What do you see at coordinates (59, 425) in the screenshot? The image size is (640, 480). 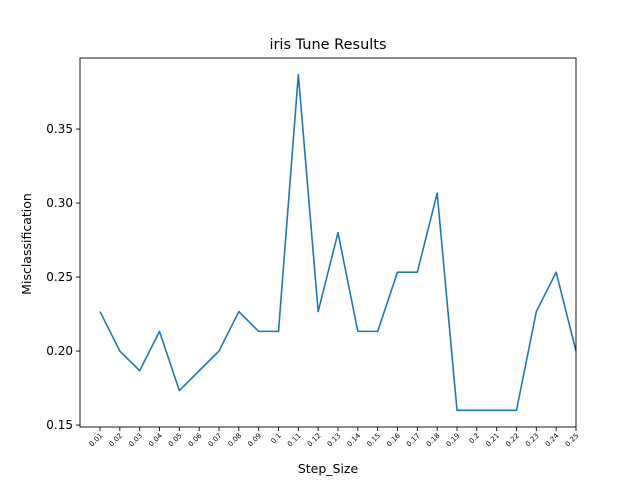 I see `y-tick-label: 0.15` at bounding box center [59, 425].